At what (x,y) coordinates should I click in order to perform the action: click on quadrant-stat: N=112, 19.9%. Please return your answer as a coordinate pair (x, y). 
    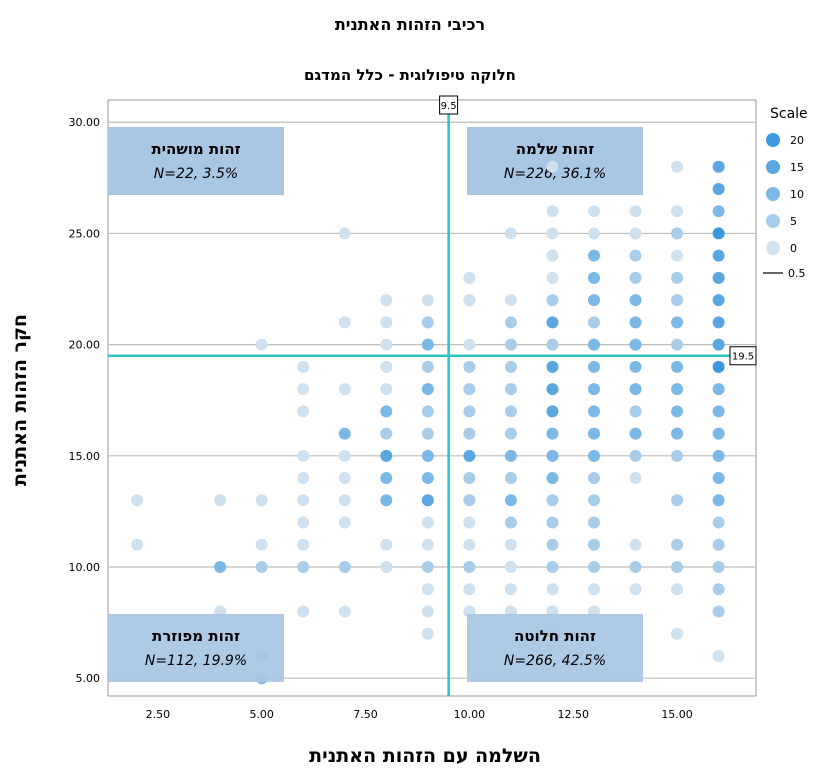
    Looking at the image, I should click on (196, 661).